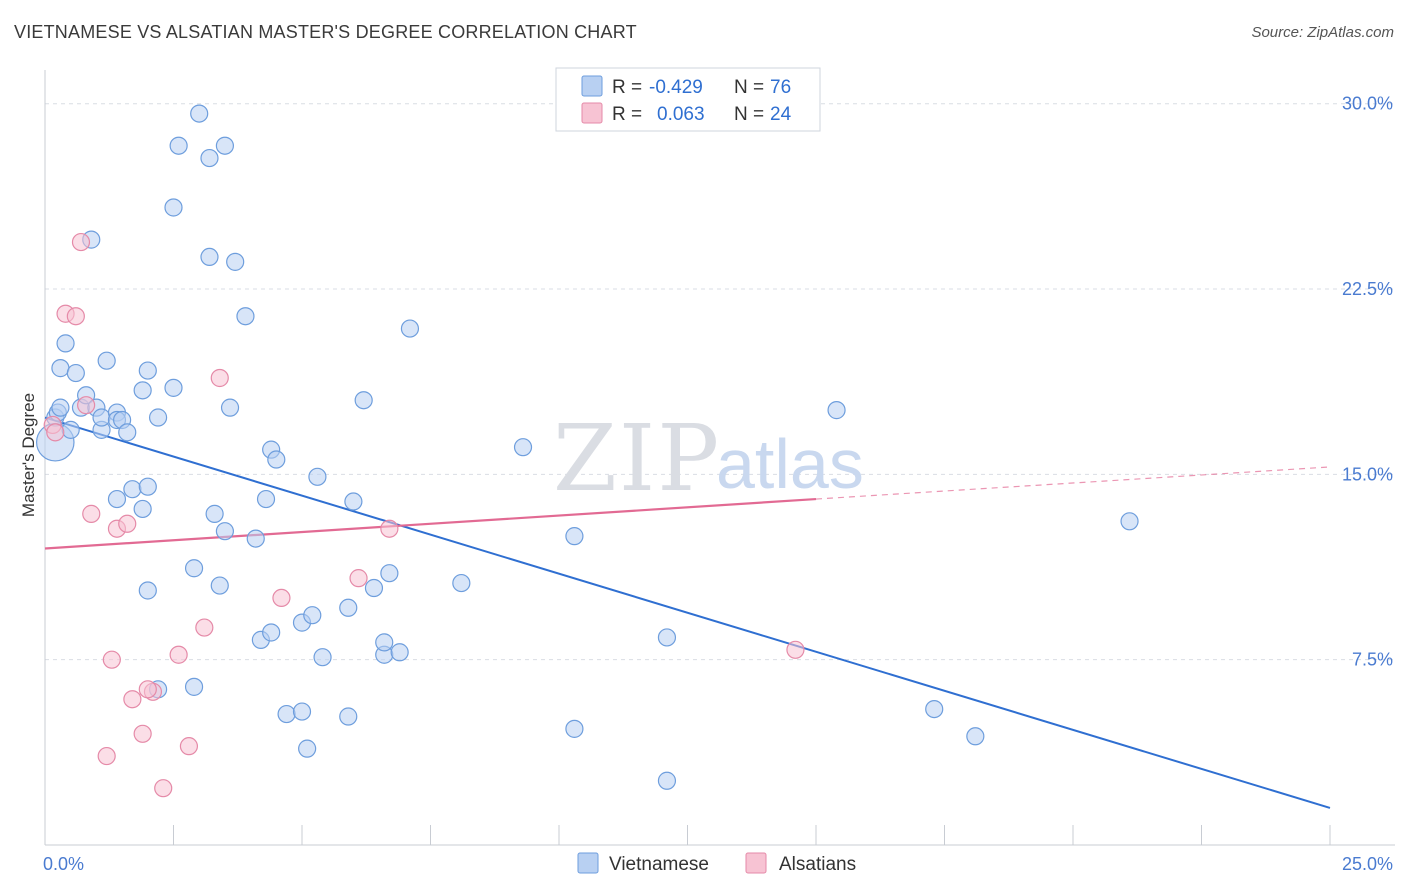 Image resolution: width=1406 pixels, height=892 pixels. What do you see at coordinates (592, 113) in the screenshot?
I see `legend-swatch-alsatians` at bounding box center [592, 113].